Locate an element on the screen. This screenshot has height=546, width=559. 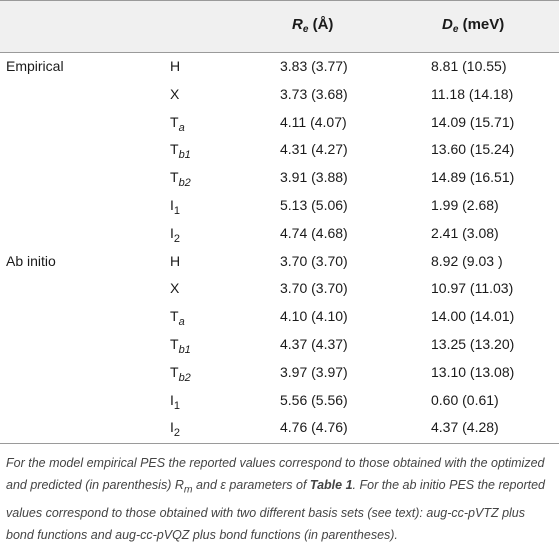
table-row: I2 4.74 (4.68) 2.41 (3.08) is located at coordinates (279, 234).